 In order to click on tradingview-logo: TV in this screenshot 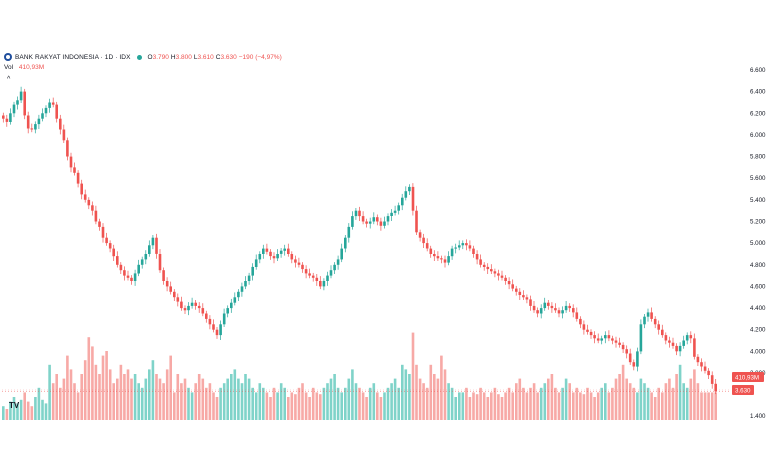, I will do `click(14, 405)`.